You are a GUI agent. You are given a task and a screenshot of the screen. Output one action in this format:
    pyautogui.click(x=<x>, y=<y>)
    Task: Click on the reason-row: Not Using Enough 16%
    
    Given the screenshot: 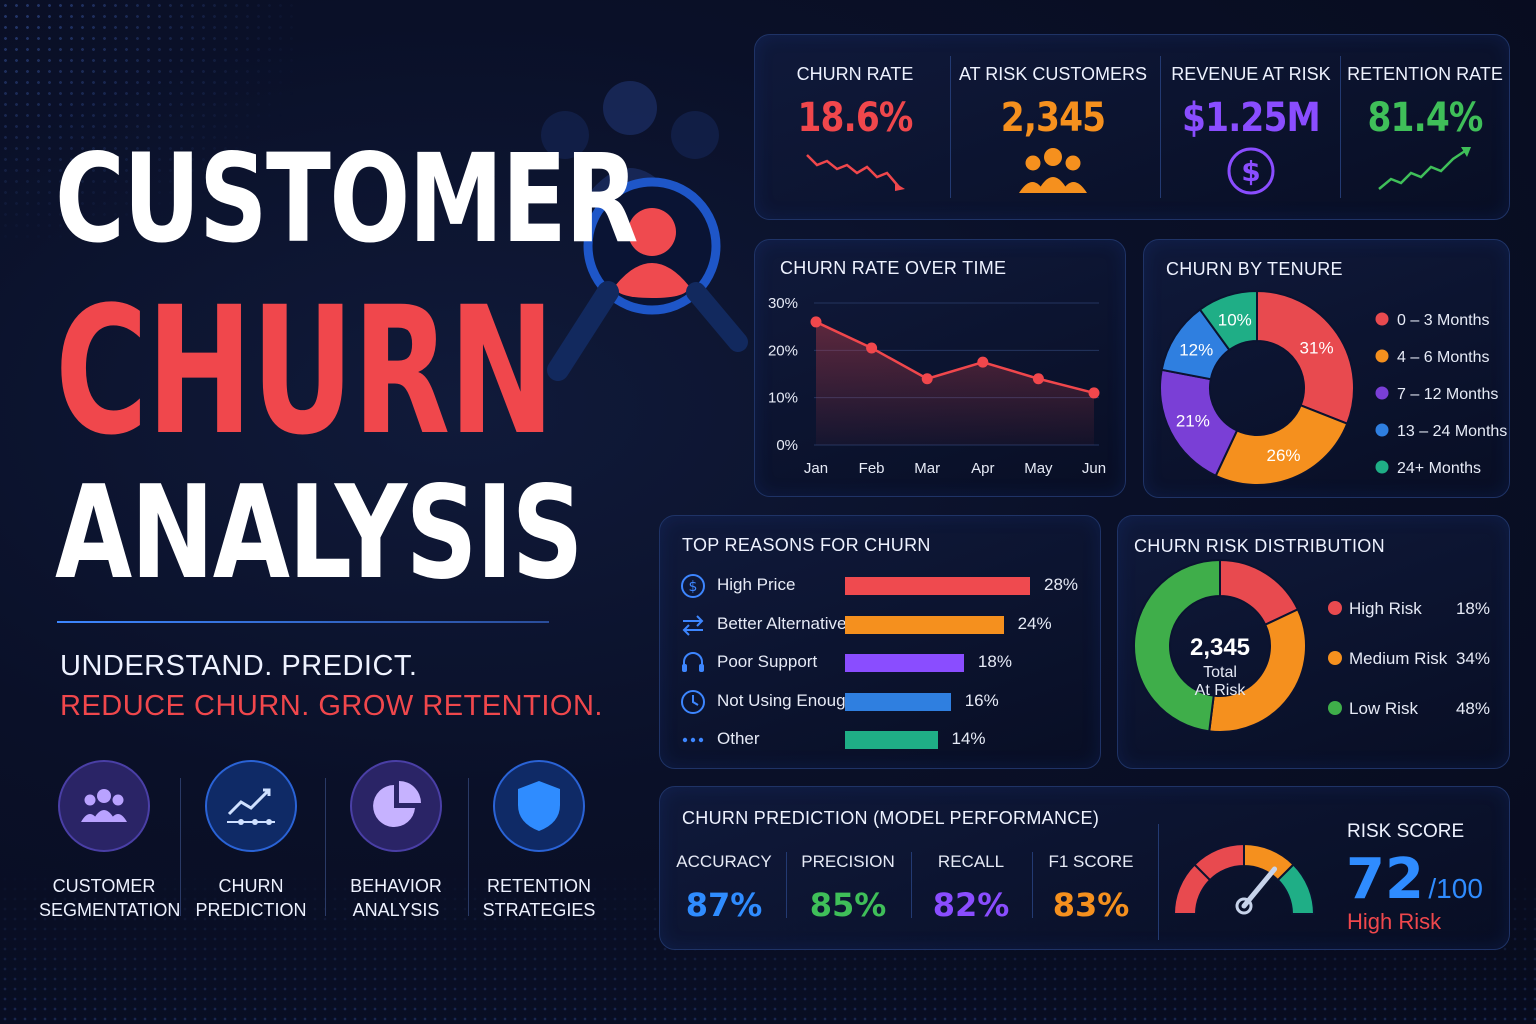 What is the action you would take?
    pyautogui.click(x=888, y=702)
    